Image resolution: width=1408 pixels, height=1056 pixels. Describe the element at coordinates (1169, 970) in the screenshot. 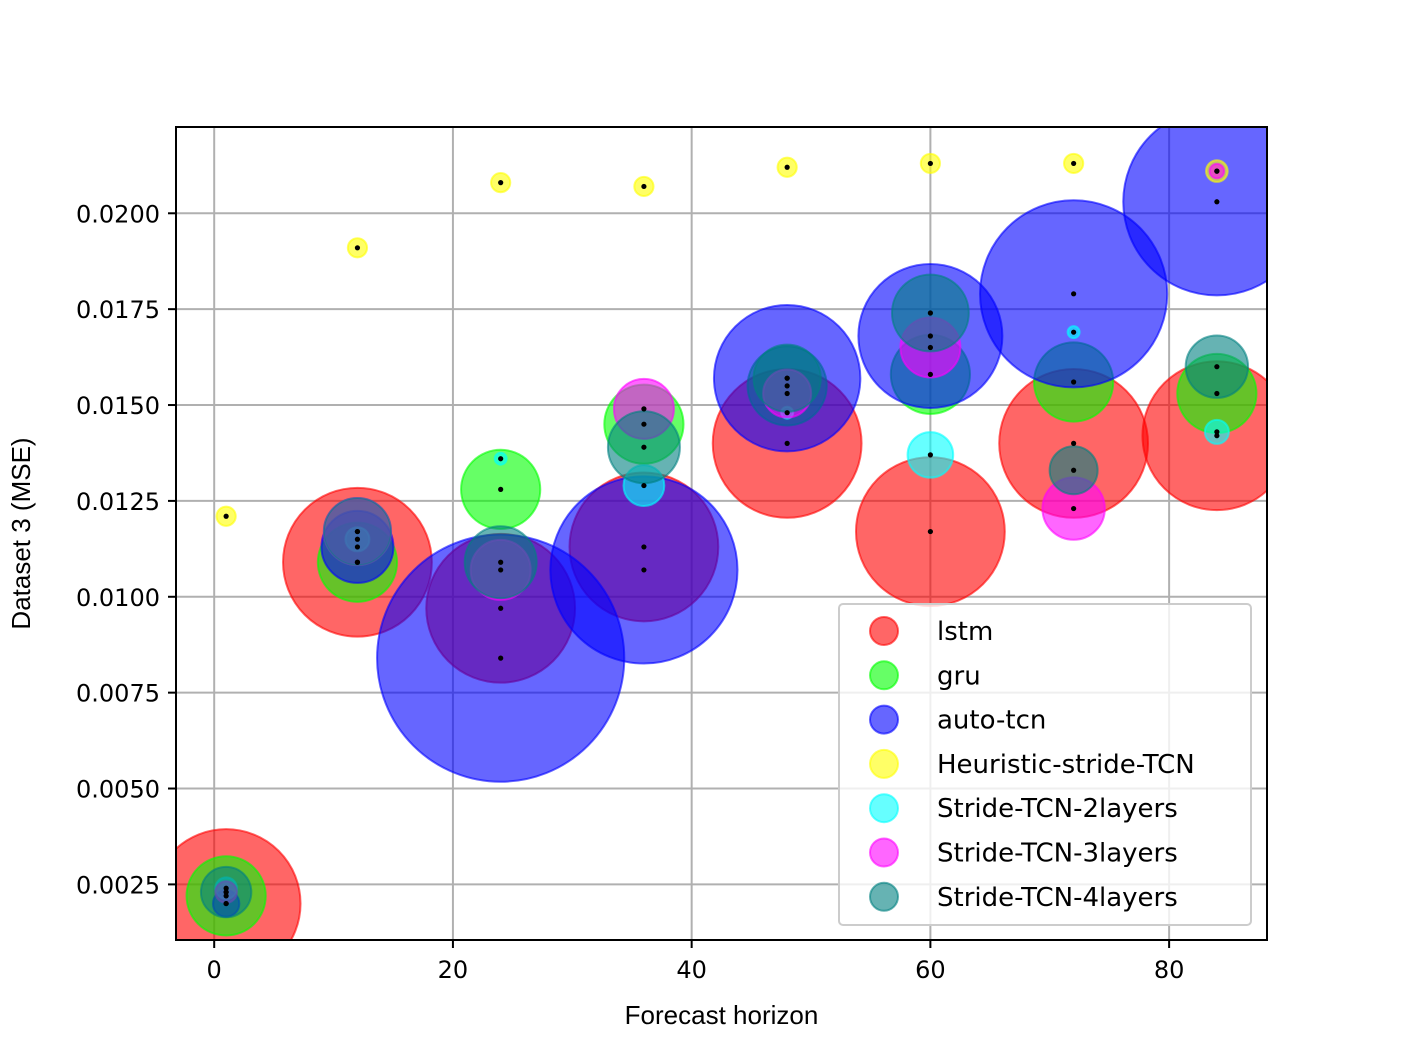

I see `x-tick-label: 80` at that location.